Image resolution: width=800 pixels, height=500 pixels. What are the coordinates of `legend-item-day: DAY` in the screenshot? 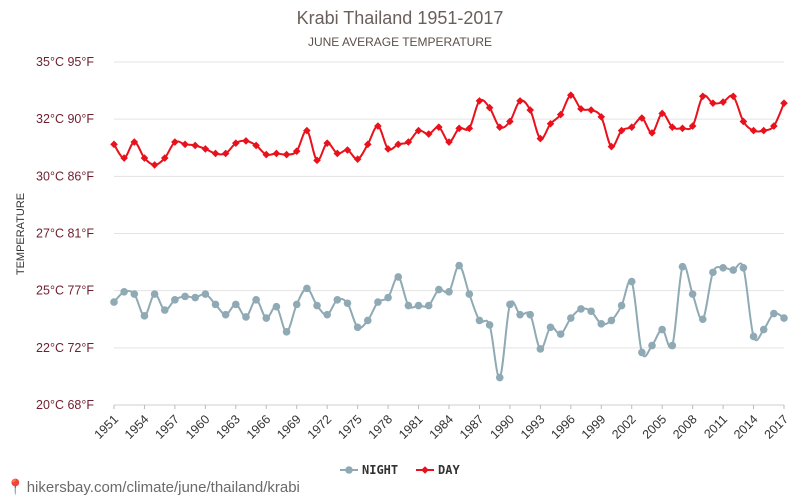 It's located at (438, 469).